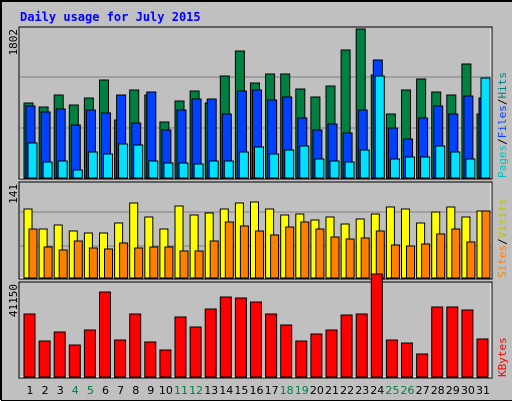 This screenshot has height=401, width=512. What do you see at coordinates (90, 390) in the screenshot?
I see `x-tick-label: 5` at bounding box center [90, 390].